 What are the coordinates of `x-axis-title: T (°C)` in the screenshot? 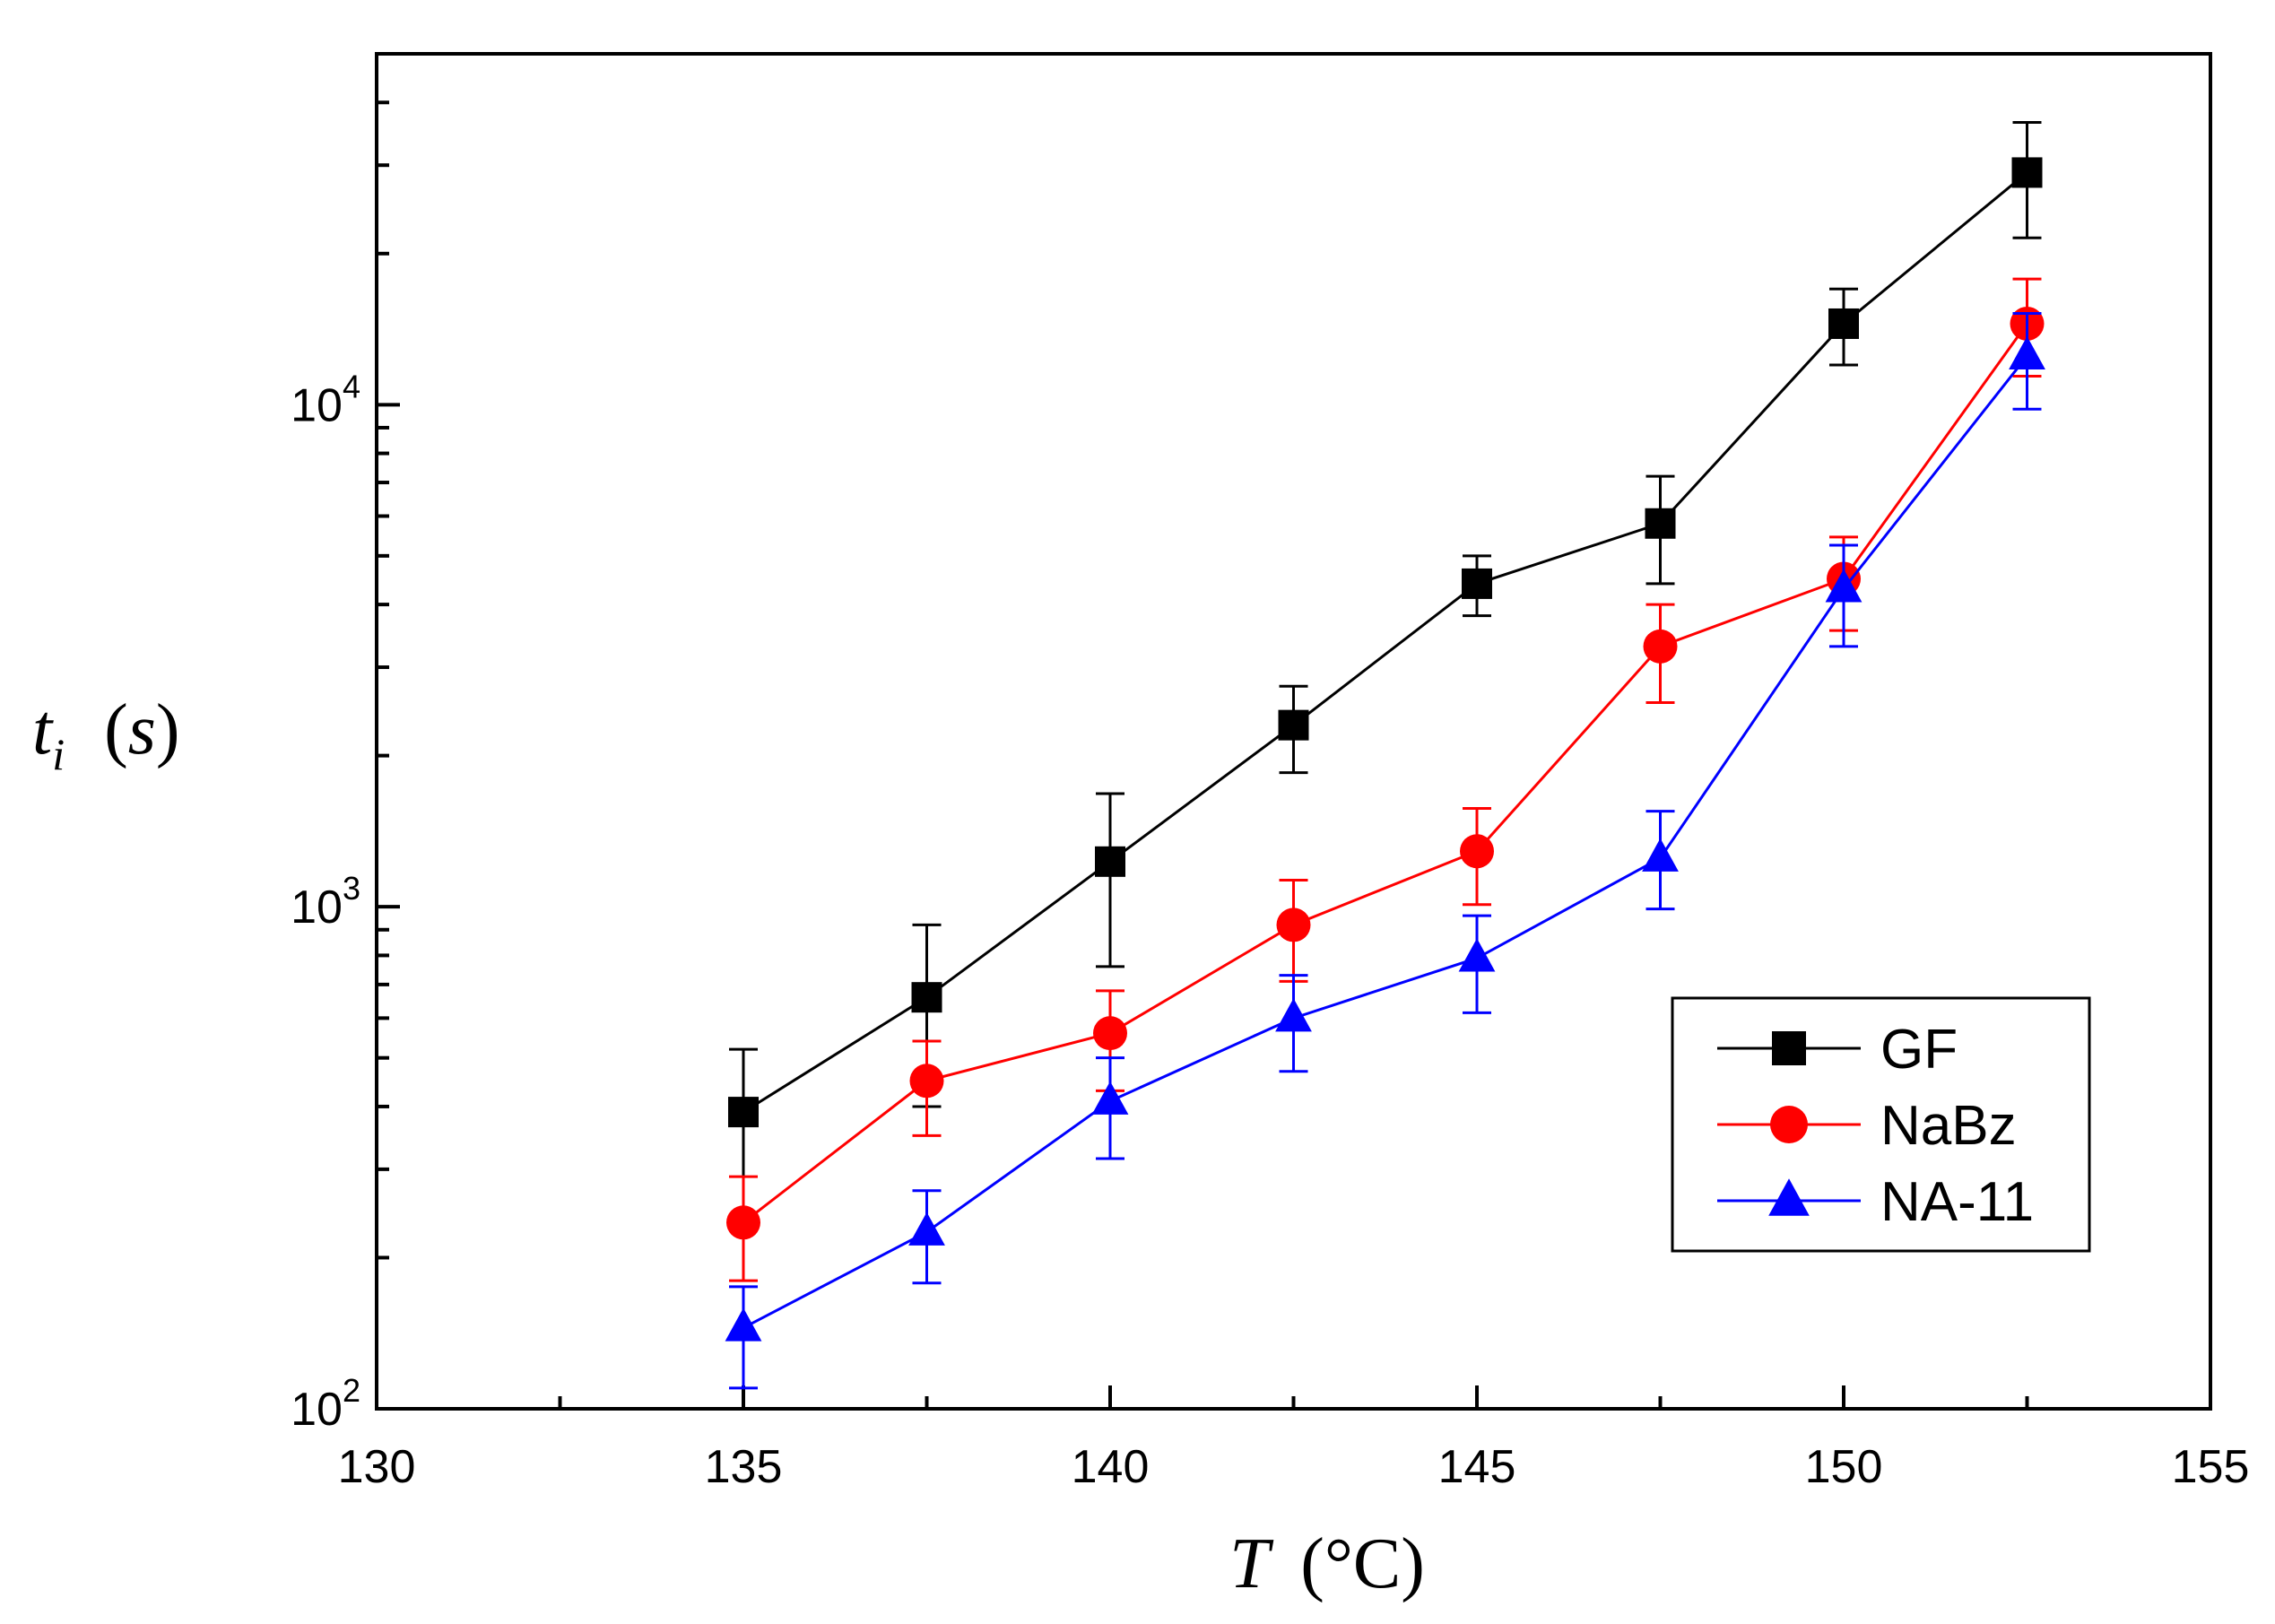 It's located at (1327, 1563).